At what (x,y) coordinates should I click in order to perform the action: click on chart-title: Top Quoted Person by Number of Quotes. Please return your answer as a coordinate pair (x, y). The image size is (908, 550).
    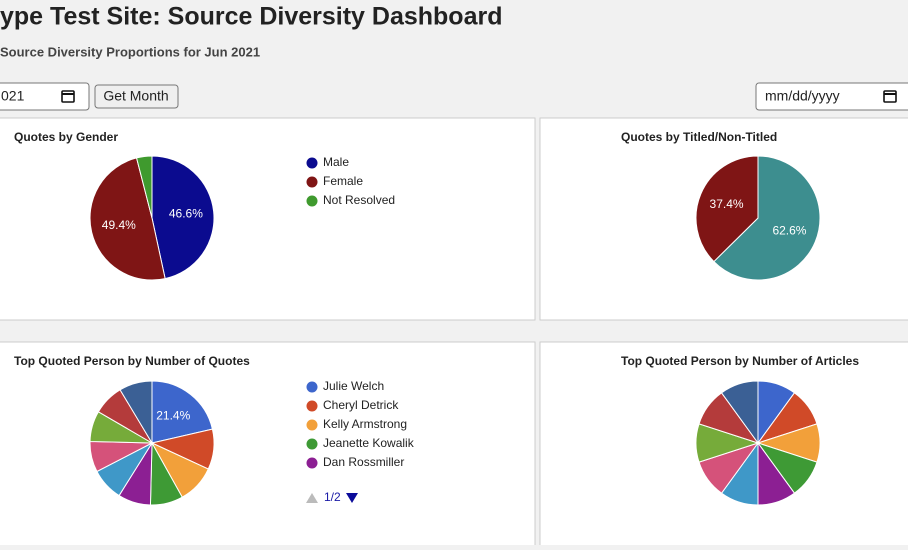
    Looking at the image, I should click on (132, 361).